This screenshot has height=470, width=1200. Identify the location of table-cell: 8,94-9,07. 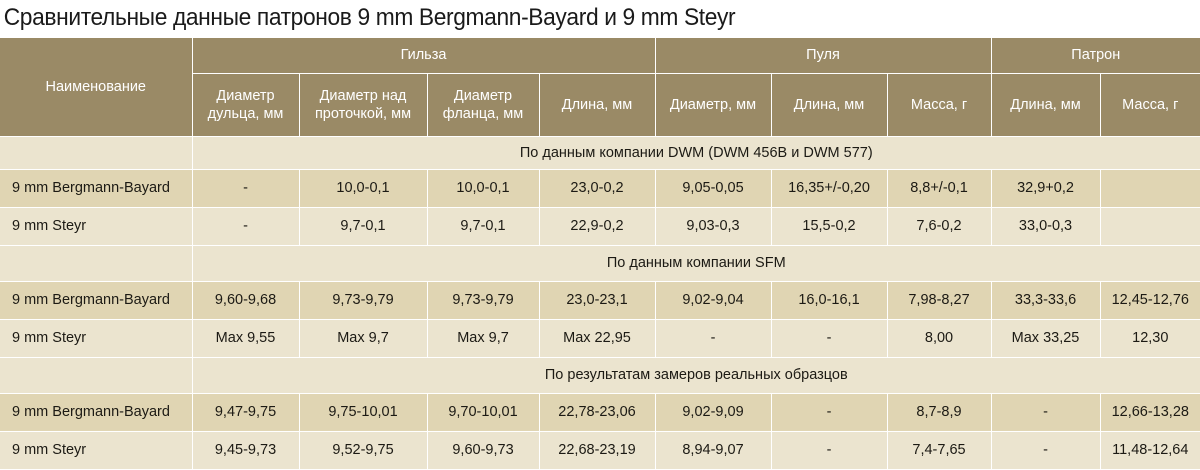
(713, 450).